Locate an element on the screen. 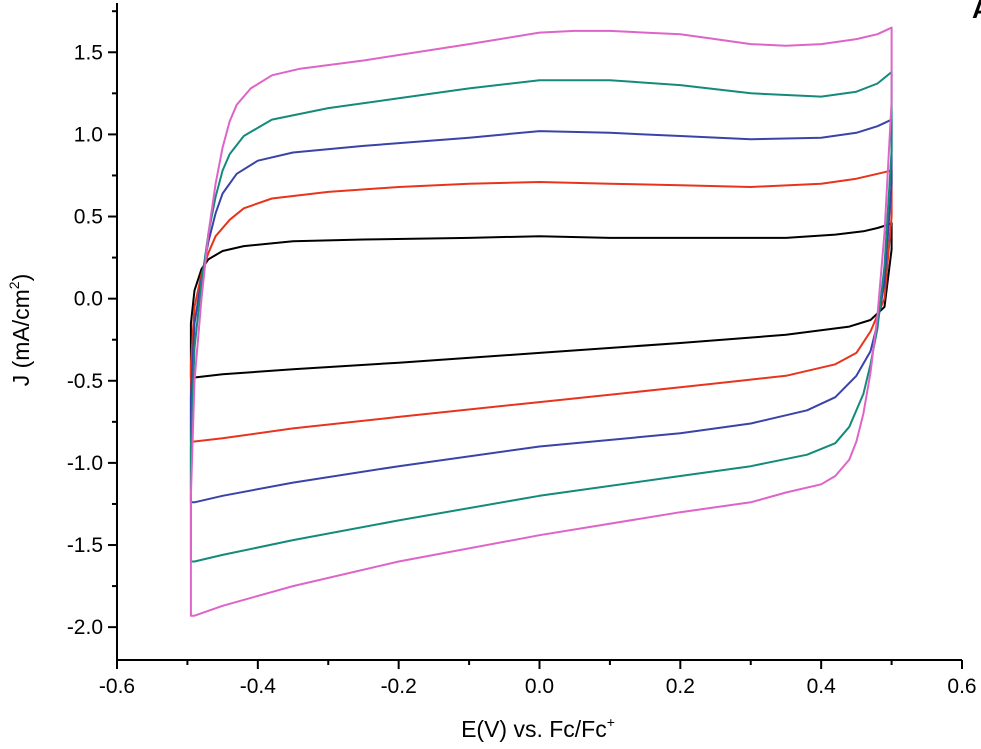 This screenshot has height=749, width=981. y-tick-label: -2.0 is located at coordinates (85, 627).